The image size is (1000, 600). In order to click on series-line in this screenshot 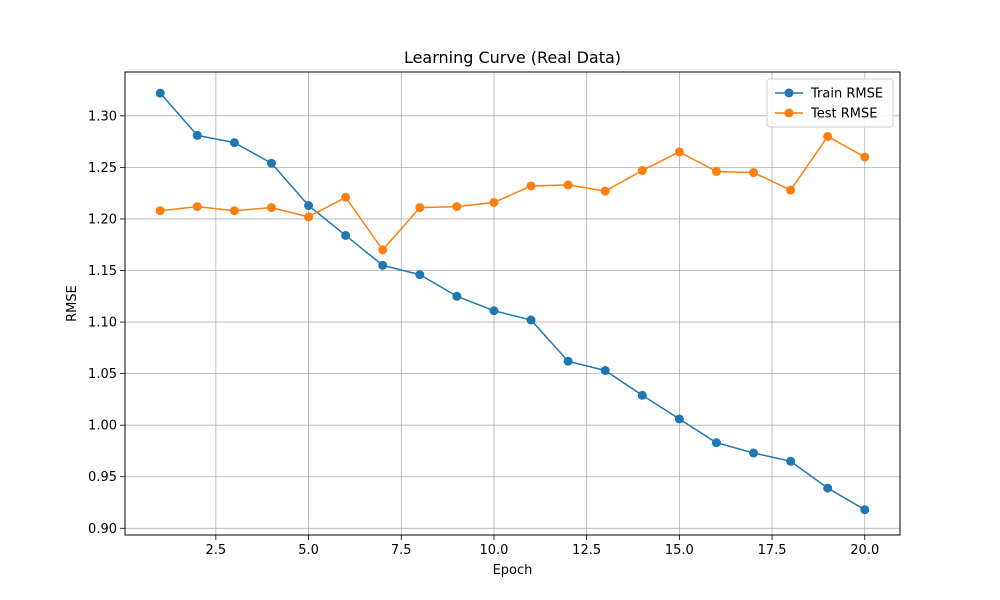, I will do `click(513, 193)`.